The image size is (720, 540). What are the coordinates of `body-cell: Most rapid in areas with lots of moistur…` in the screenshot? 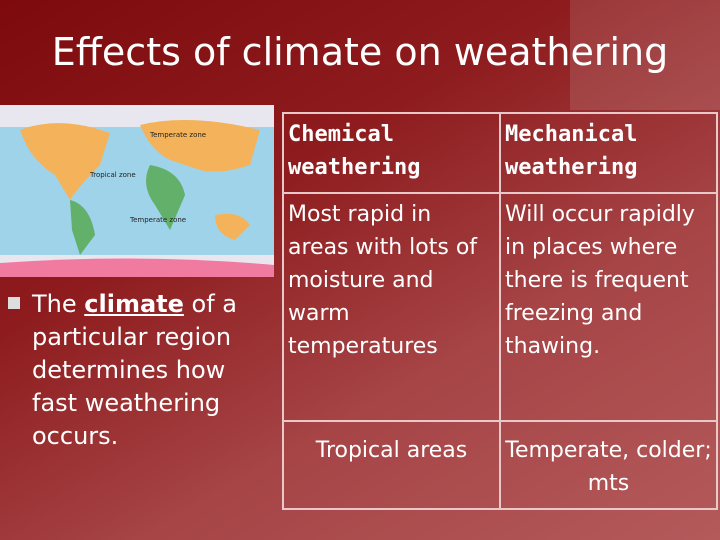 It's located at (391, 307).